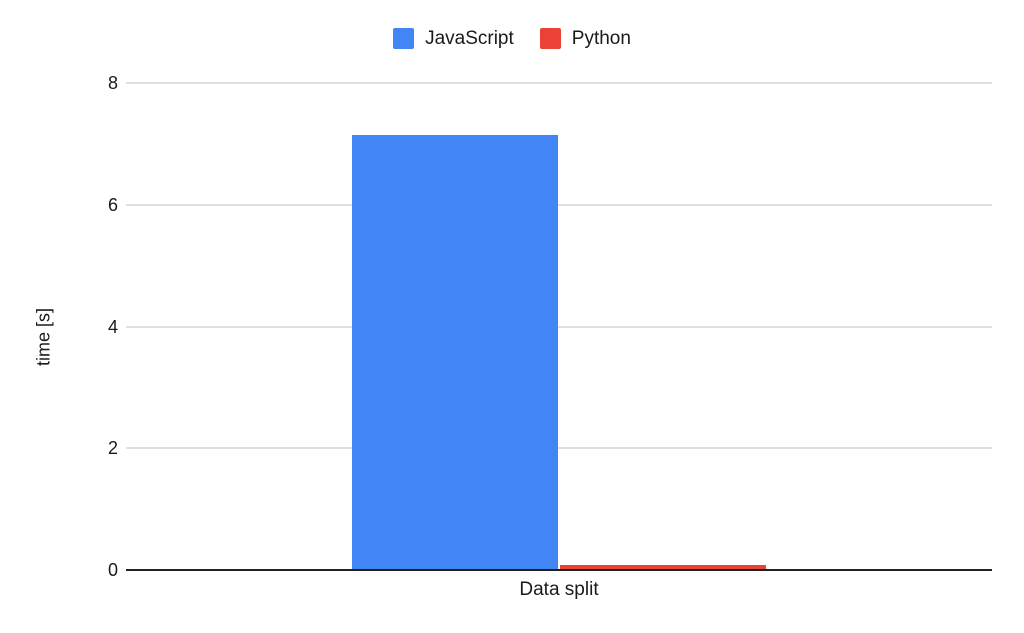 This screenshot has height=633, width=1024. I want to click on x-axis-line, so click(559, 569).